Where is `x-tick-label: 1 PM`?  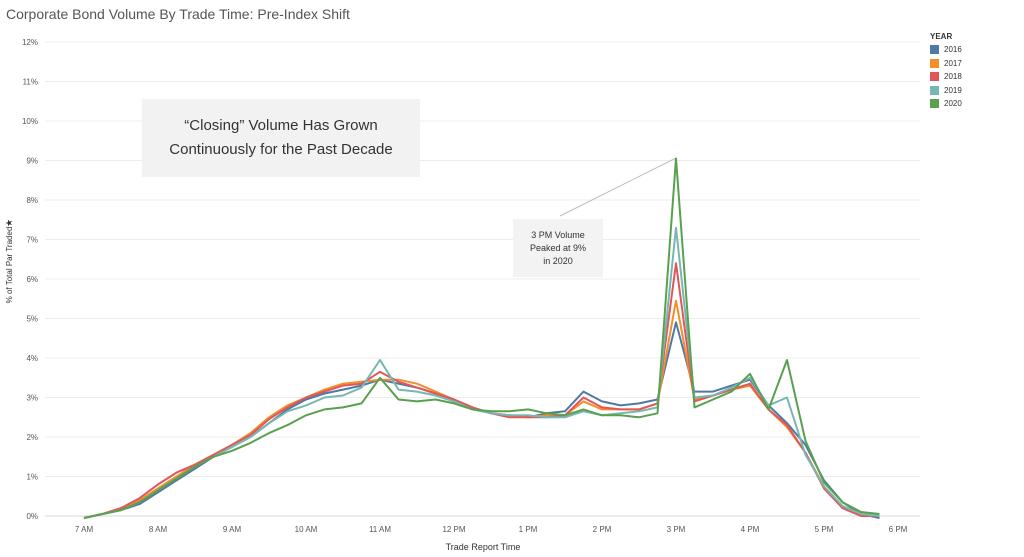 x-tick-label: 1 PM is located at coordinates (528, 529).